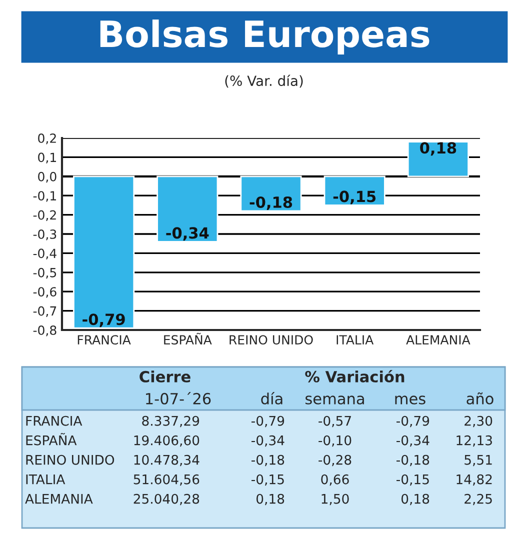  Describe the element at coordinates (438, 149) in the screenshot. I see `data-label: 0,18` at that location.